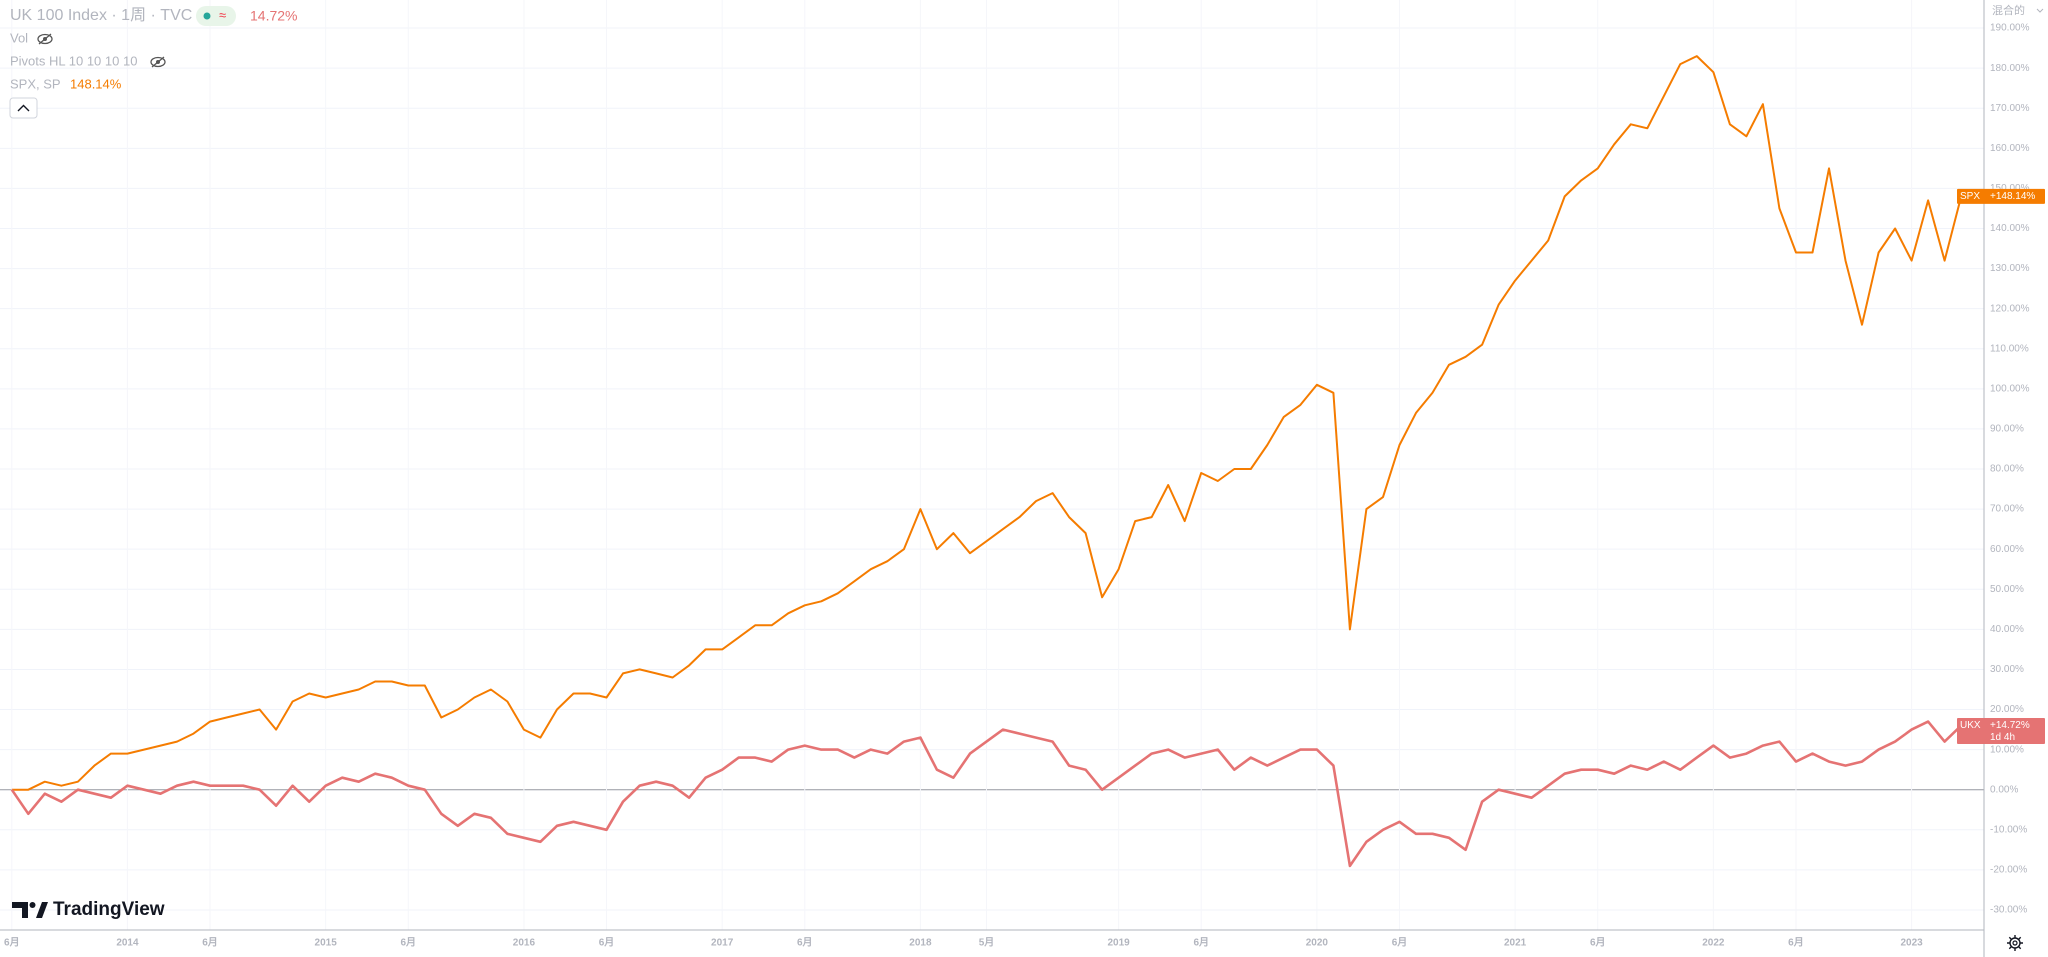 The width and height of the screenshot is (2048, 957). What do you see at coordinates (1713, 943) in the screenshot?
I see `x-tick-label: 2022` at bounding box center [1713, 943].